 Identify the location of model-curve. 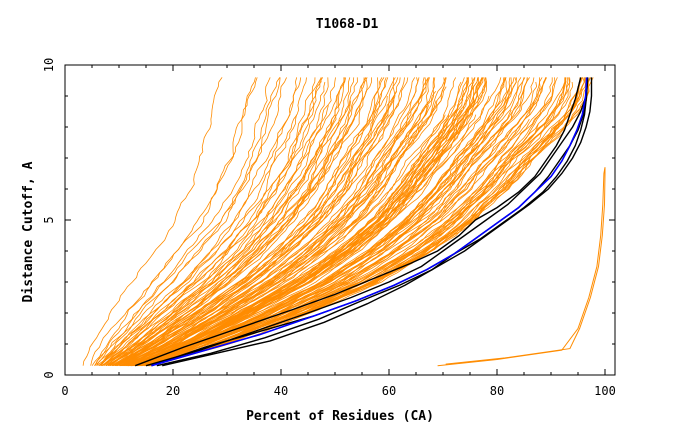
(152, 221).